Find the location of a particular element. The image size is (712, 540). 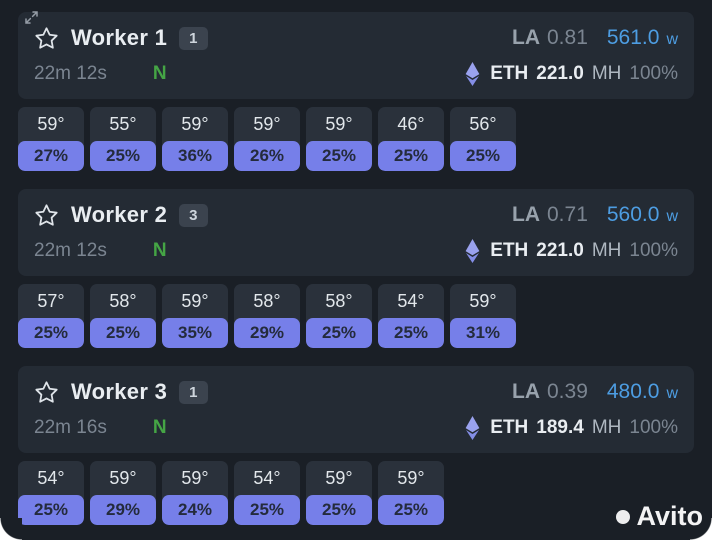

gpu-load: 24% is located at coordinates (195, 510).